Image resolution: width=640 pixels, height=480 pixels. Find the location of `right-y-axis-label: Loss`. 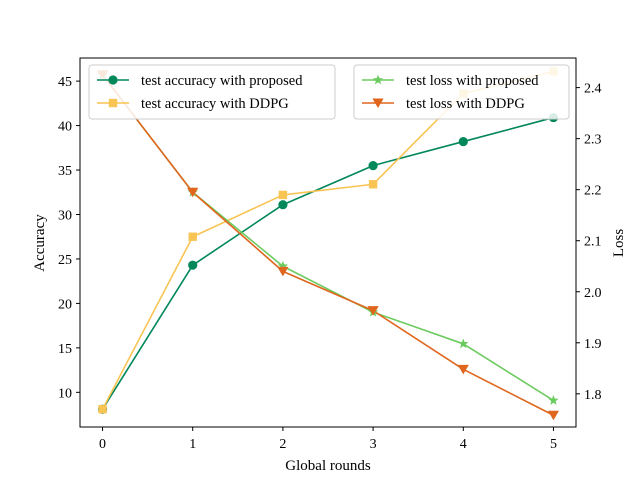

right-y-axis-label: Loss is located at coordinates (619, 243).